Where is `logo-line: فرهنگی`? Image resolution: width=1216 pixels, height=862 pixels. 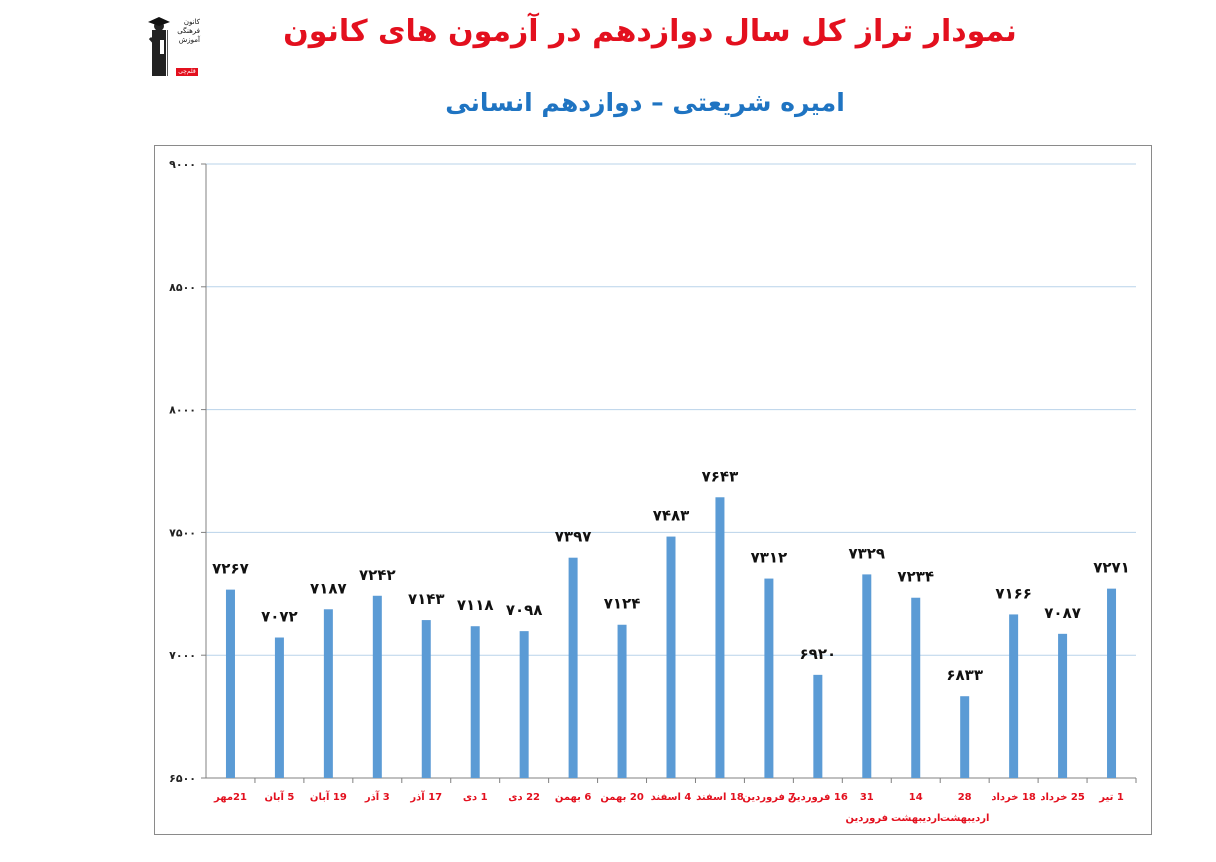 logo-line: فرهنگی is located at coordinates (188, 31).